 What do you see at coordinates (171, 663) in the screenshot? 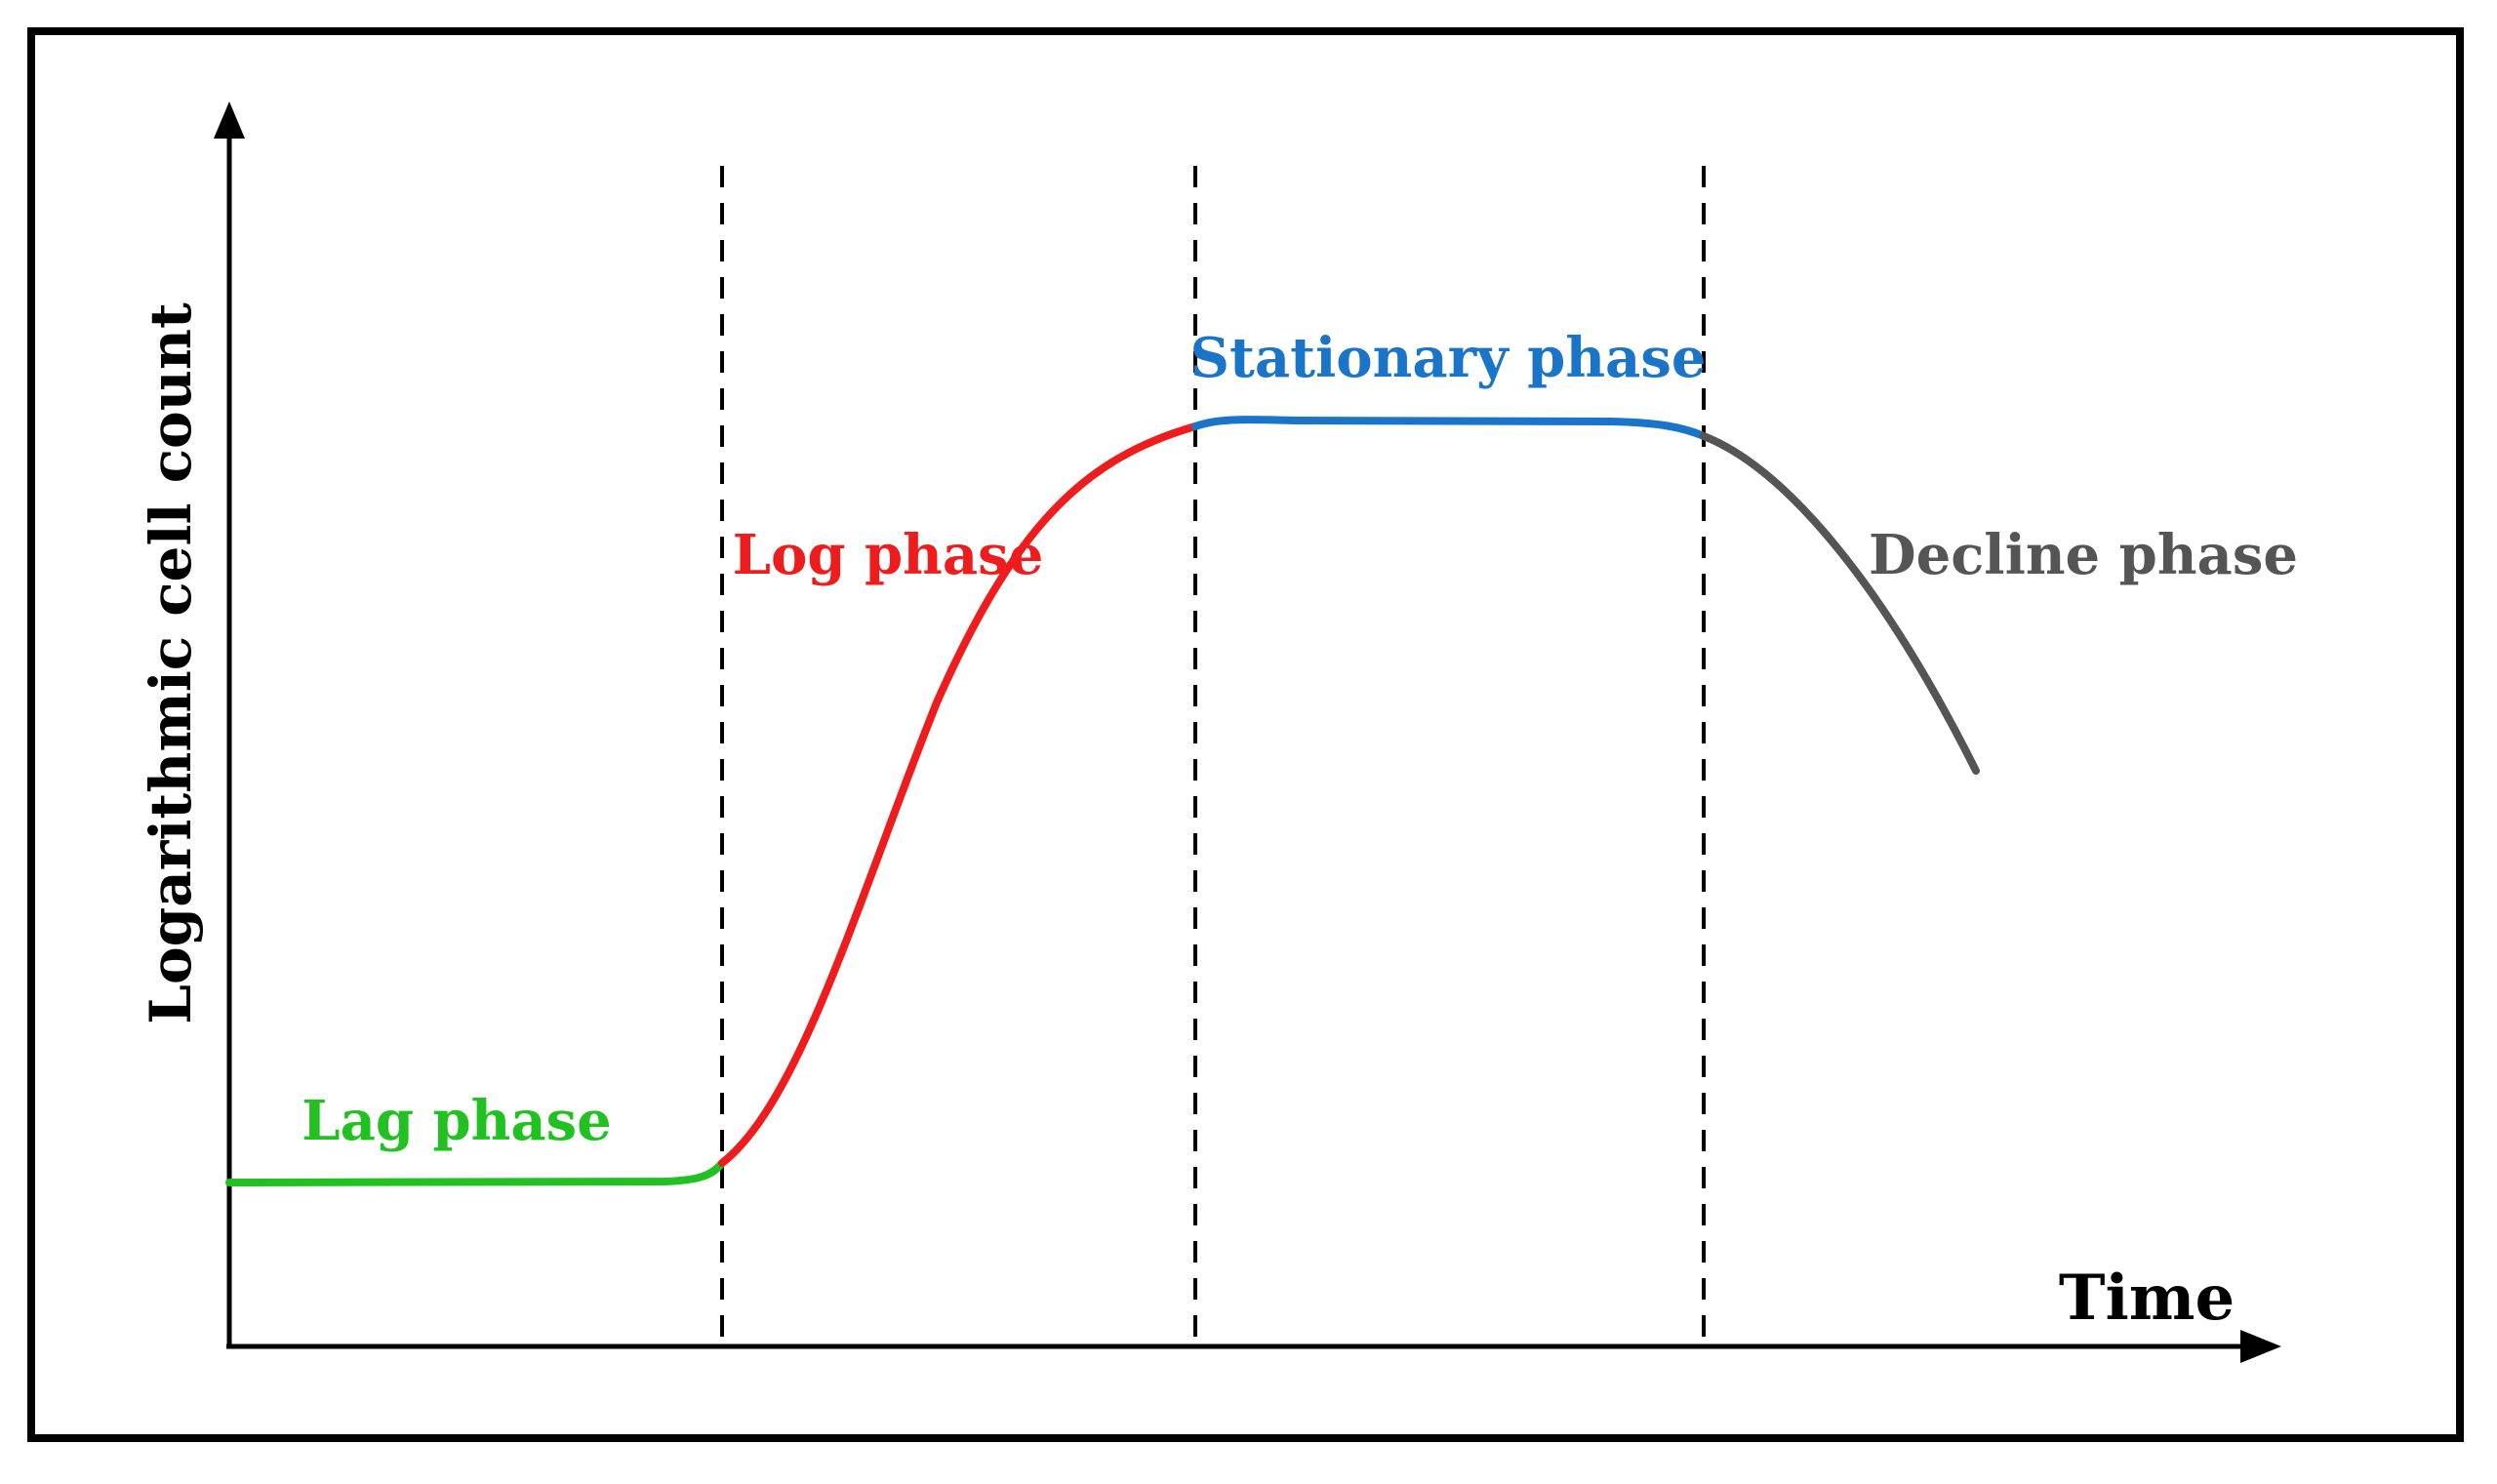
I see `y-axis-label: Logarithmic cell count` at bounding box center [171, 663].